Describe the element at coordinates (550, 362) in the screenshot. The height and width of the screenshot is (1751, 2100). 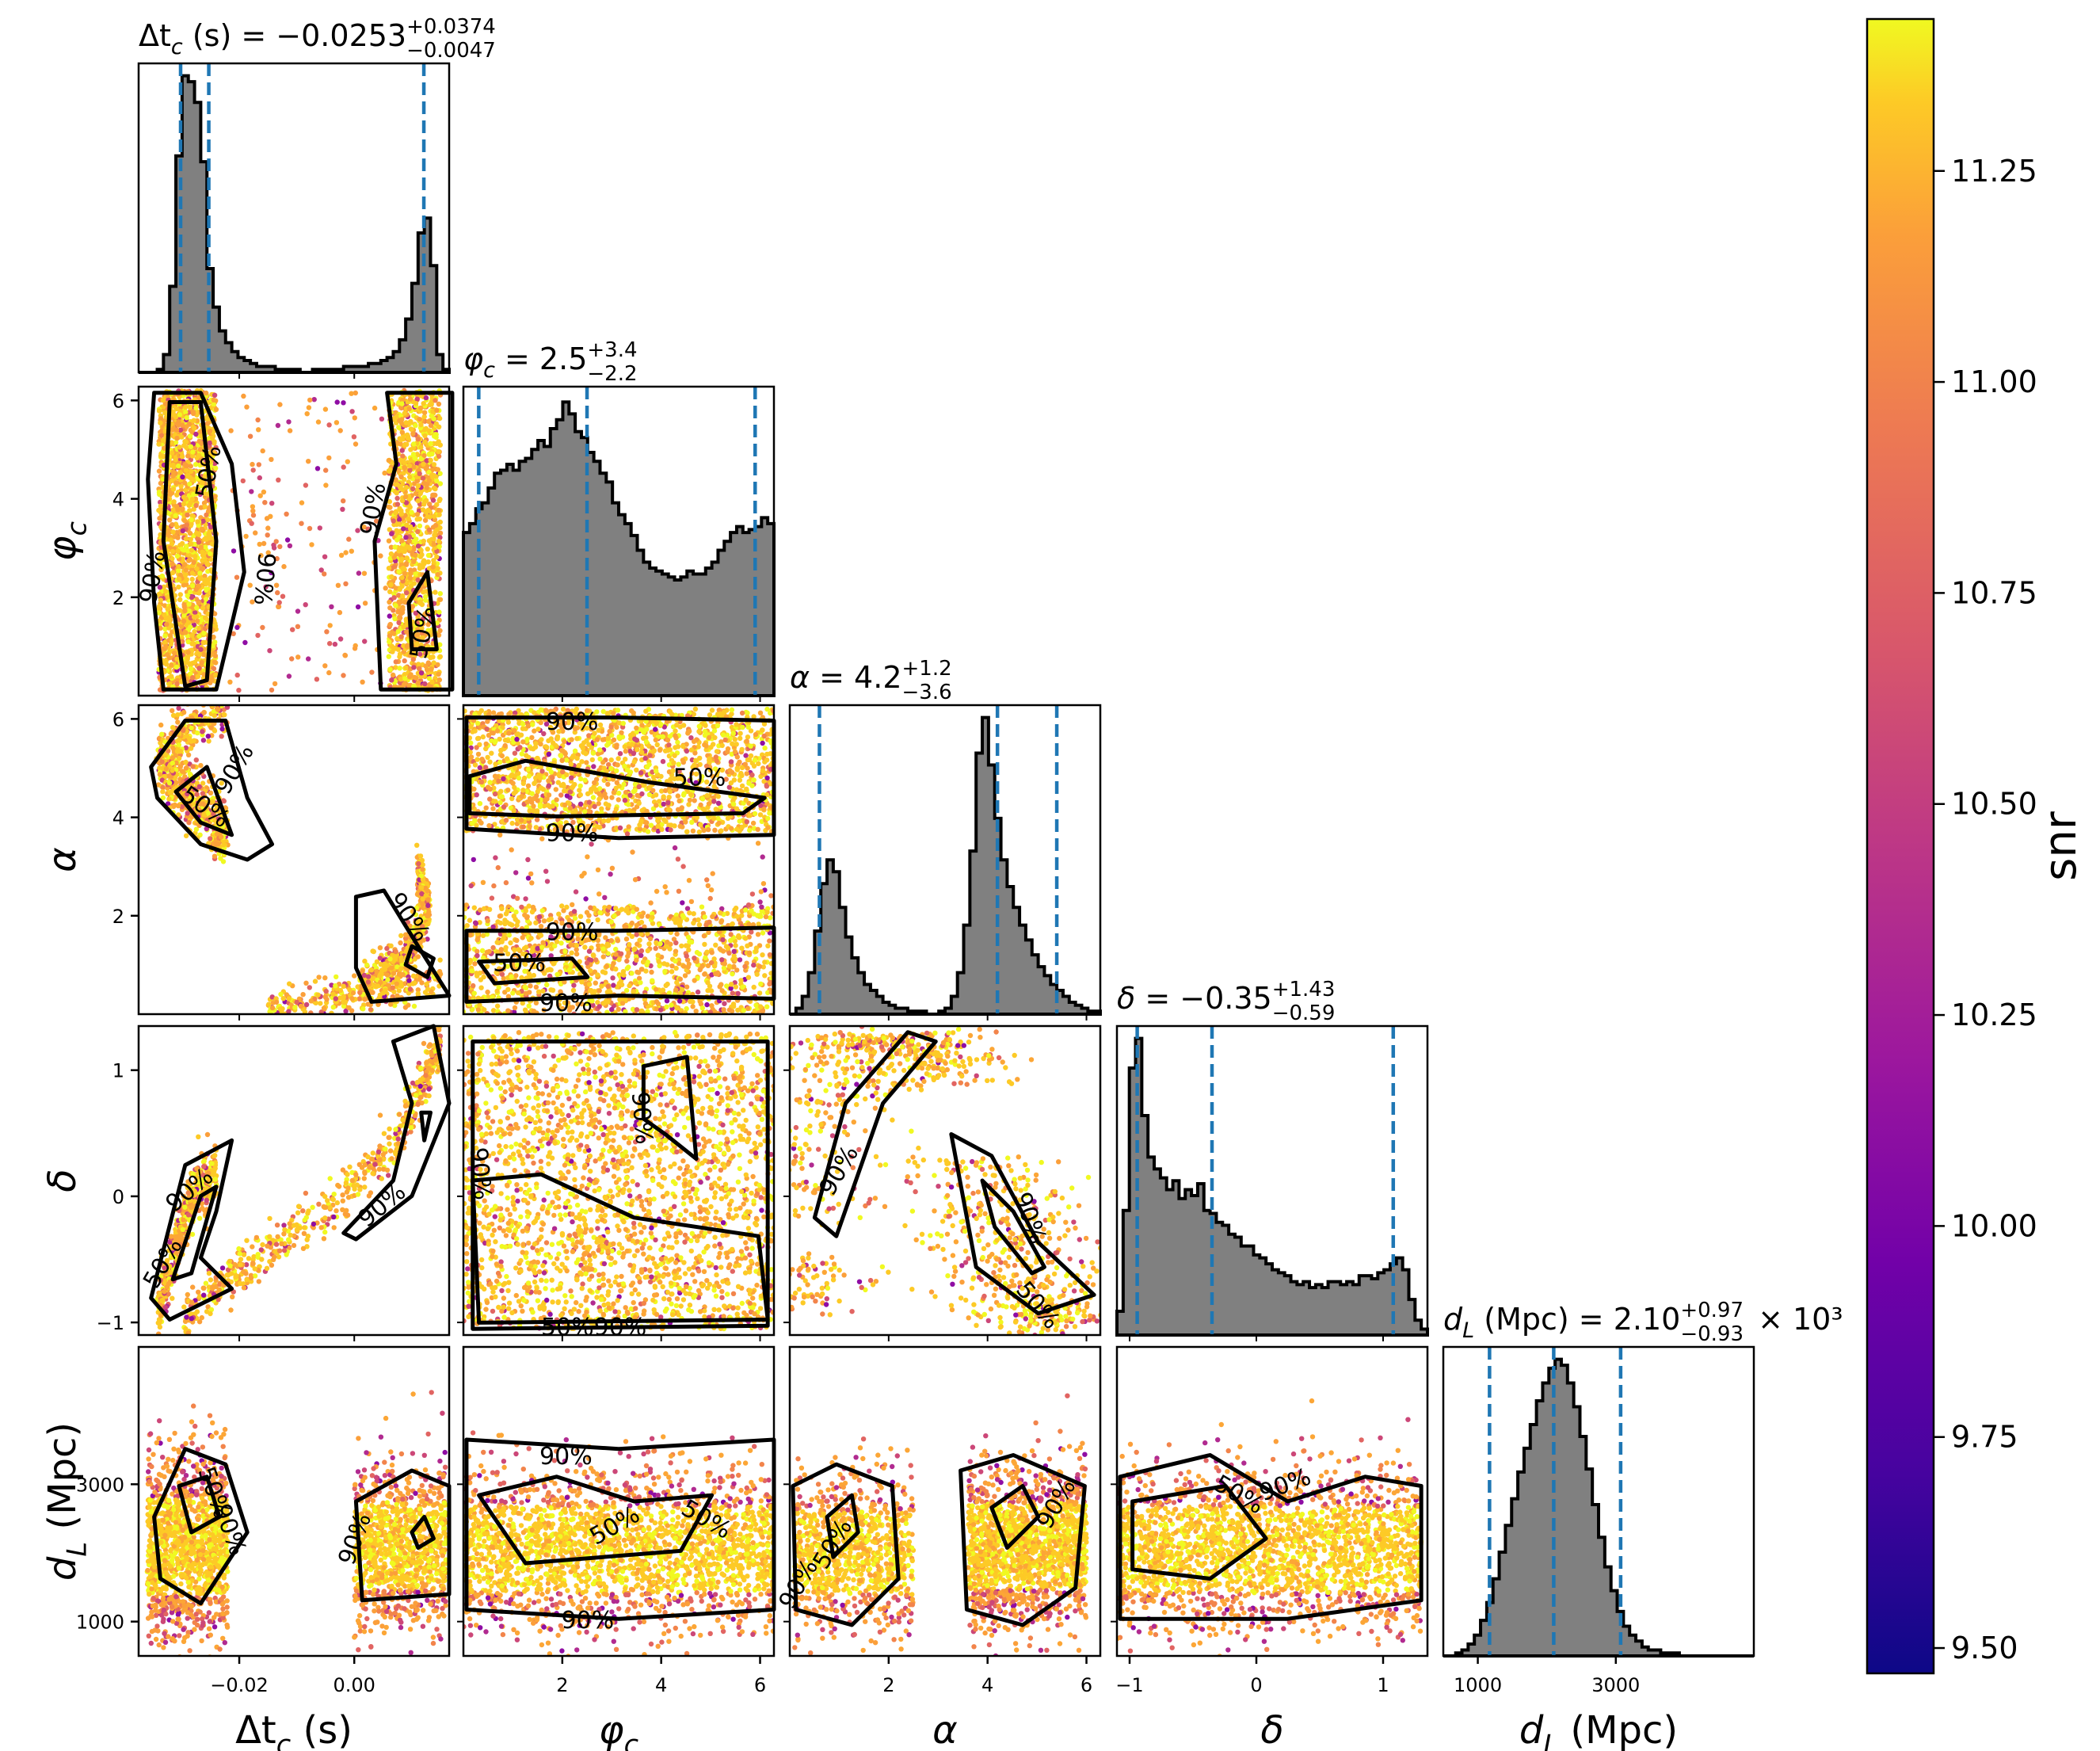
I see `title-phic: φc = 2.5+3.4 −2.2` at that location.